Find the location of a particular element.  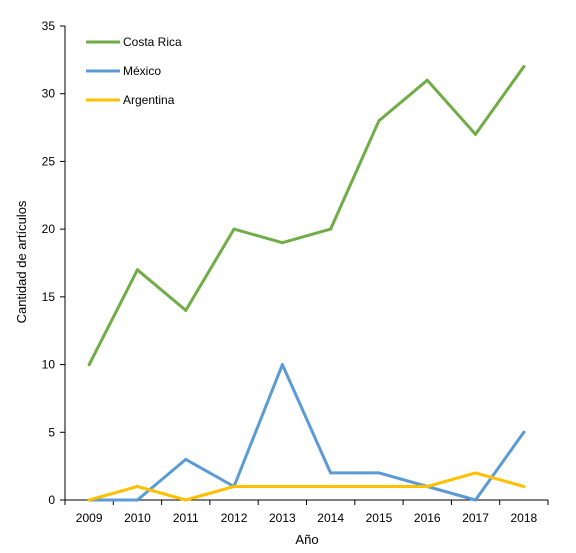

x-tick-label: 2018 is located at coordinates (523, 518).